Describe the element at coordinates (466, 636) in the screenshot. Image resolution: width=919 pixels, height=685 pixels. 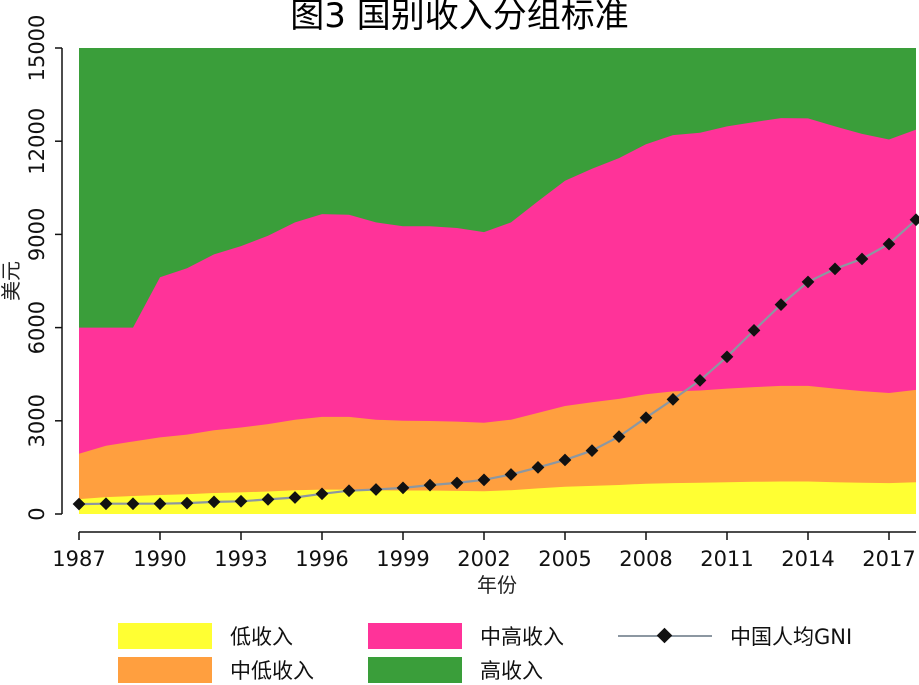
I see `legend-item-upper-middle: 中高收入` at that location.